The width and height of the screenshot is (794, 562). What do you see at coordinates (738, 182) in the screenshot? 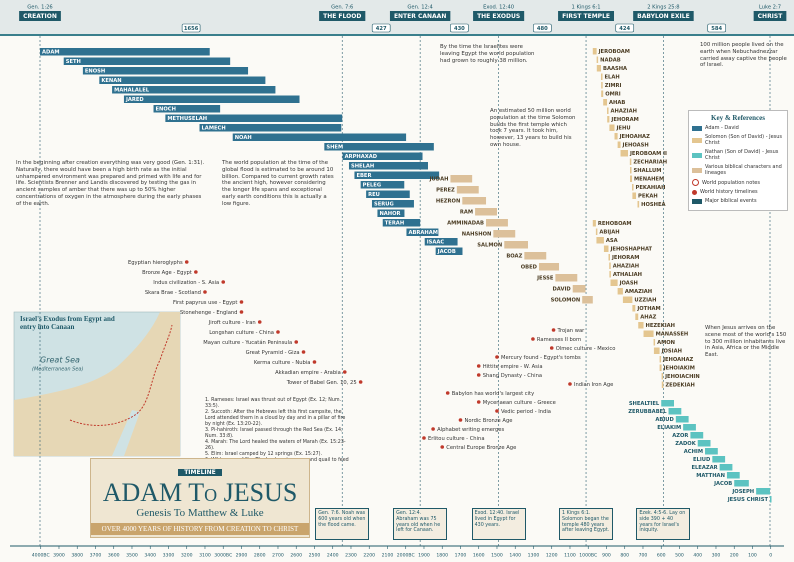
I see `key-item: World population notes` at bounding box center [738, 182].